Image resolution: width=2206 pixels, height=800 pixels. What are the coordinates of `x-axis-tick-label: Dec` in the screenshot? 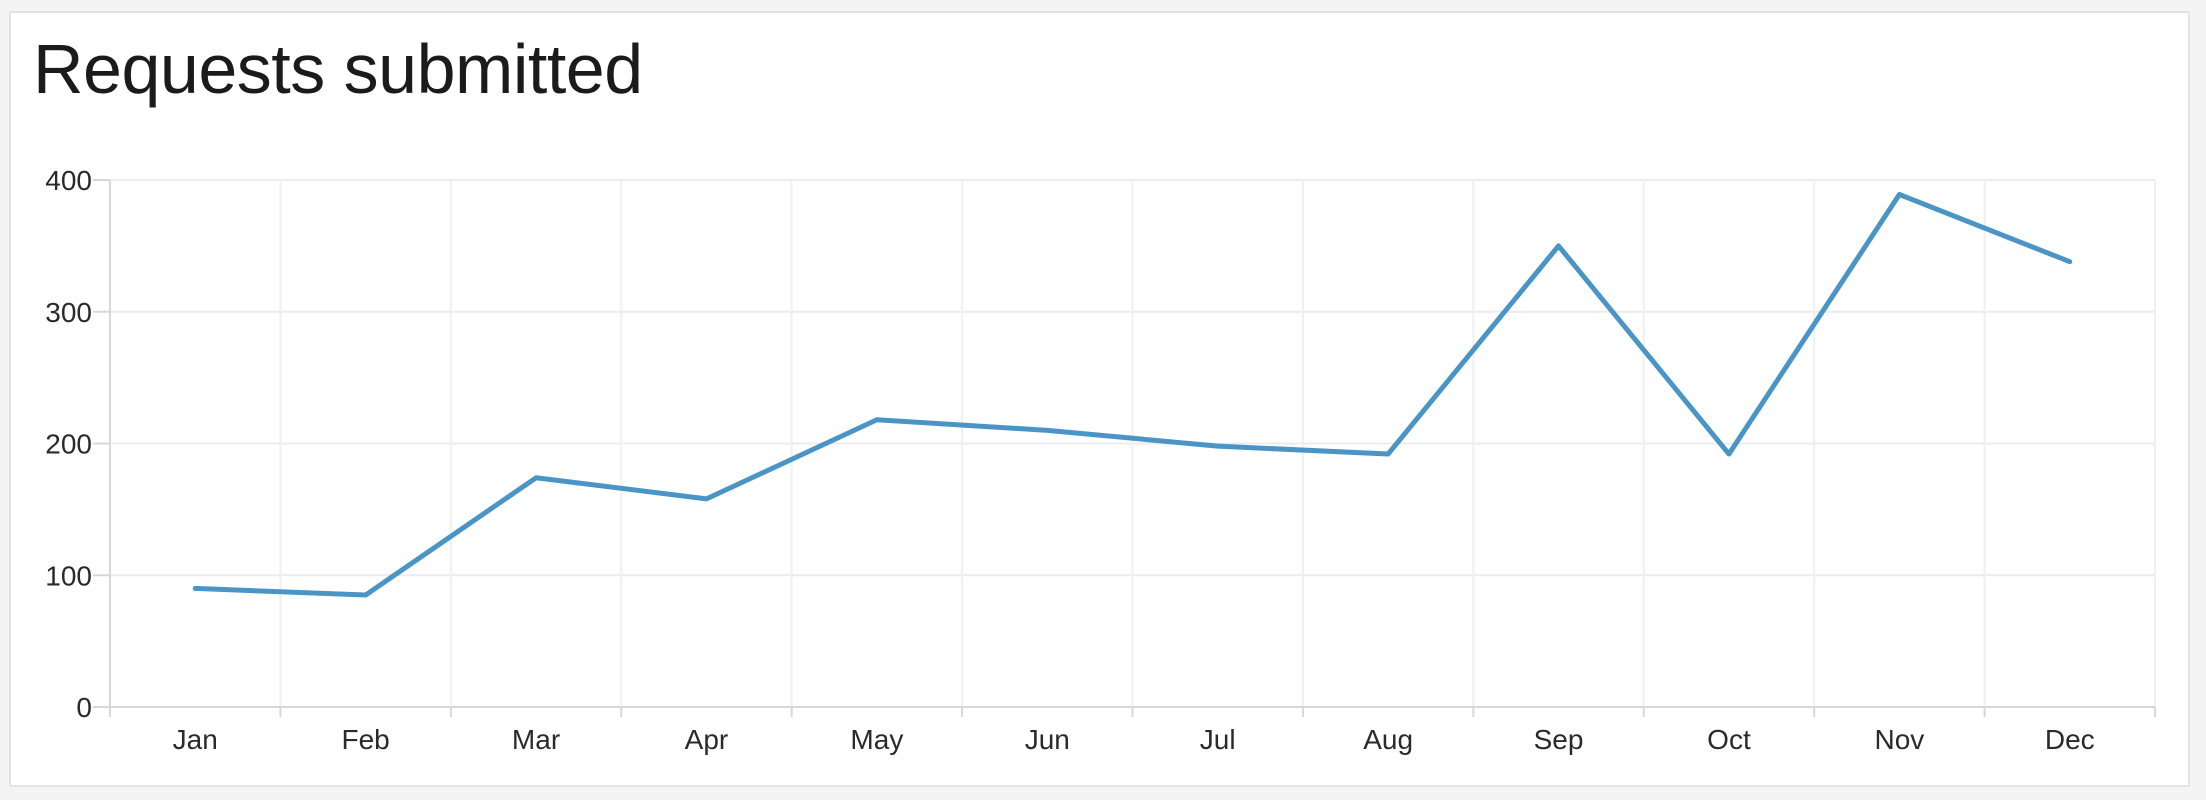 It's located at (2070, 739).